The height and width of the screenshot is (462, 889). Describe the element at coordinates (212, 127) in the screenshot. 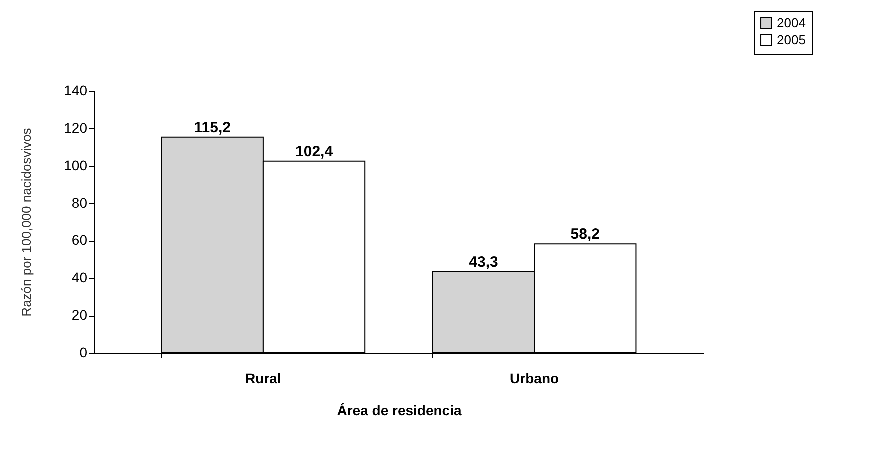

I see `data-label: 115,2` at that location.